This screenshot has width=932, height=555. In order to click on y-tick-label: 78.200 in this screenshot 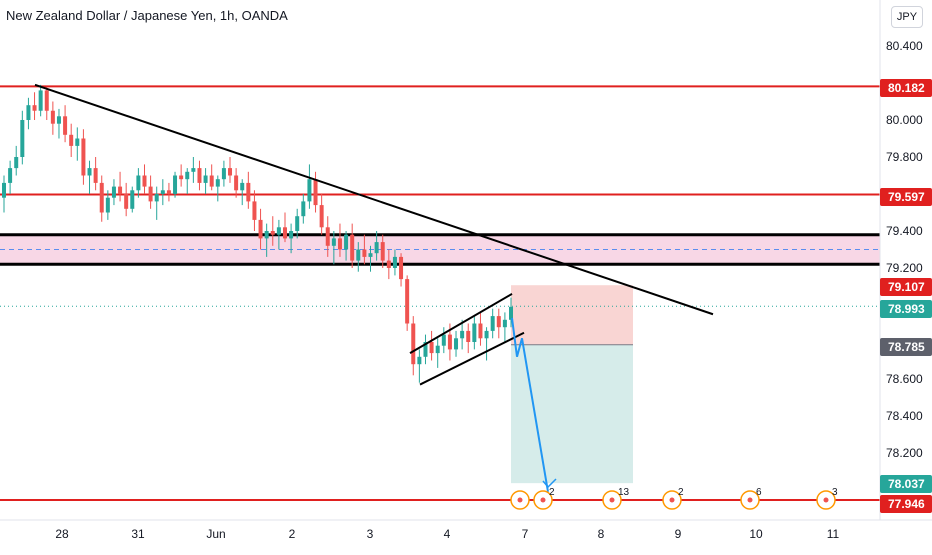, I will do `click(904, 453)`.